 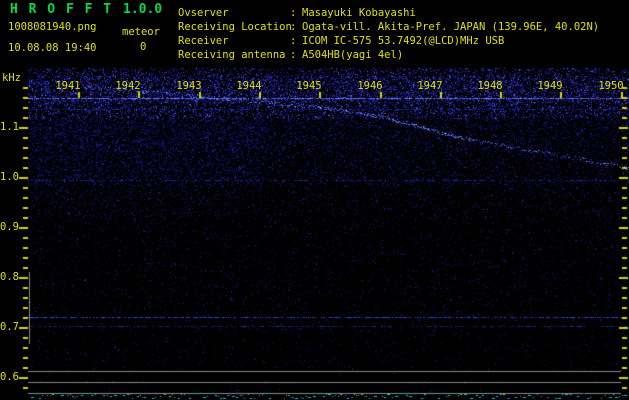 What do you see at coordinates (9, 227) in the screenshot?
I see `y-tick-label: 0.9` at bounding box center [9, 227].